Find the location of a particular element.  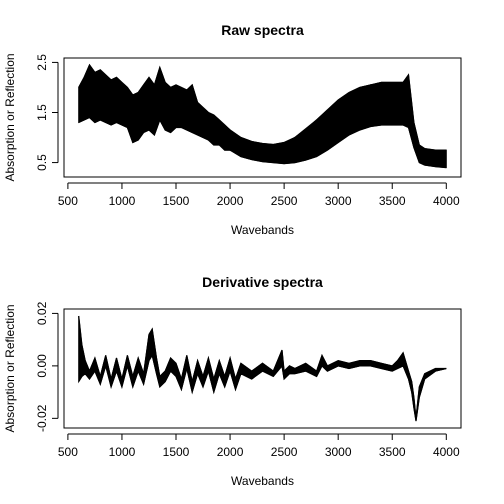

y-tick-label: 0.00 is located at coordinates (42, 366).